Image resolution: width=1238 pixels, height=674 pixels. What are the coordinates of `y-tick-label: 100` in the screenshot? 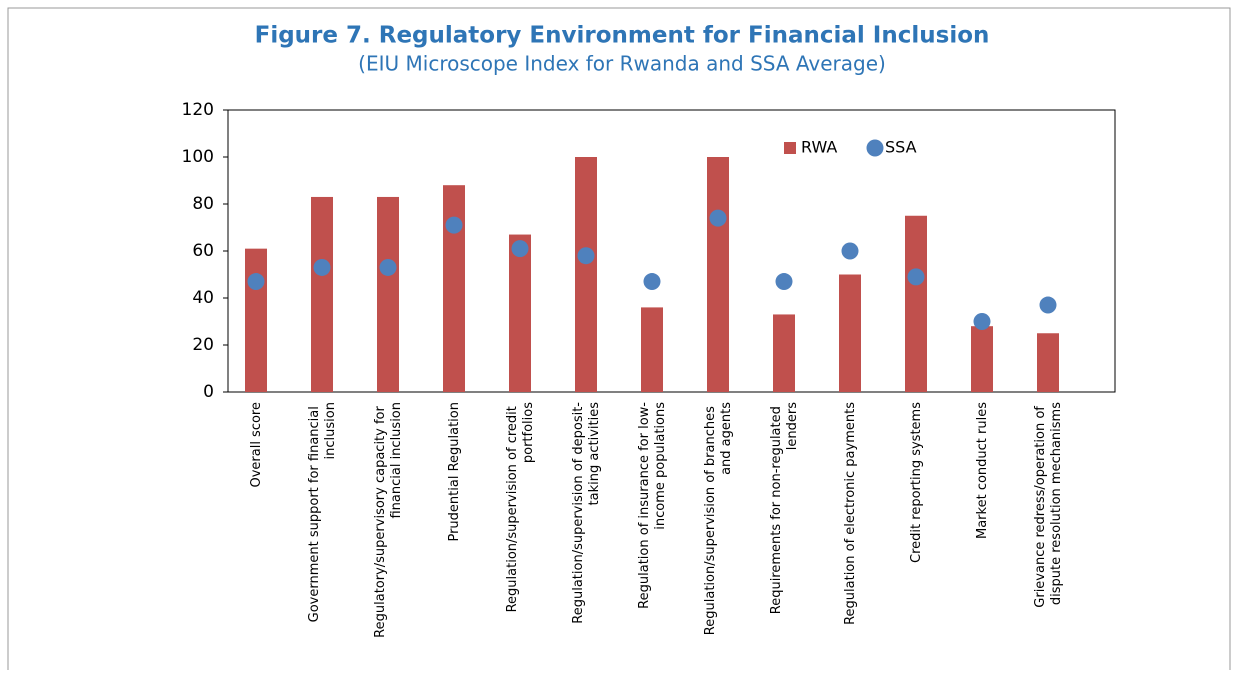 It's located at (198, 157).